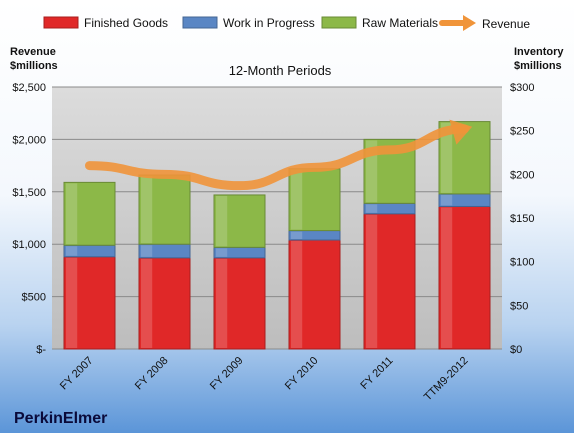 The image size is (574, 433). Describe the element at coordinates (29, 219) in the screenshot. I see `left-axis-ticks: $- $500 $1,000 $1,500 $2,000 $2,500` at that location.